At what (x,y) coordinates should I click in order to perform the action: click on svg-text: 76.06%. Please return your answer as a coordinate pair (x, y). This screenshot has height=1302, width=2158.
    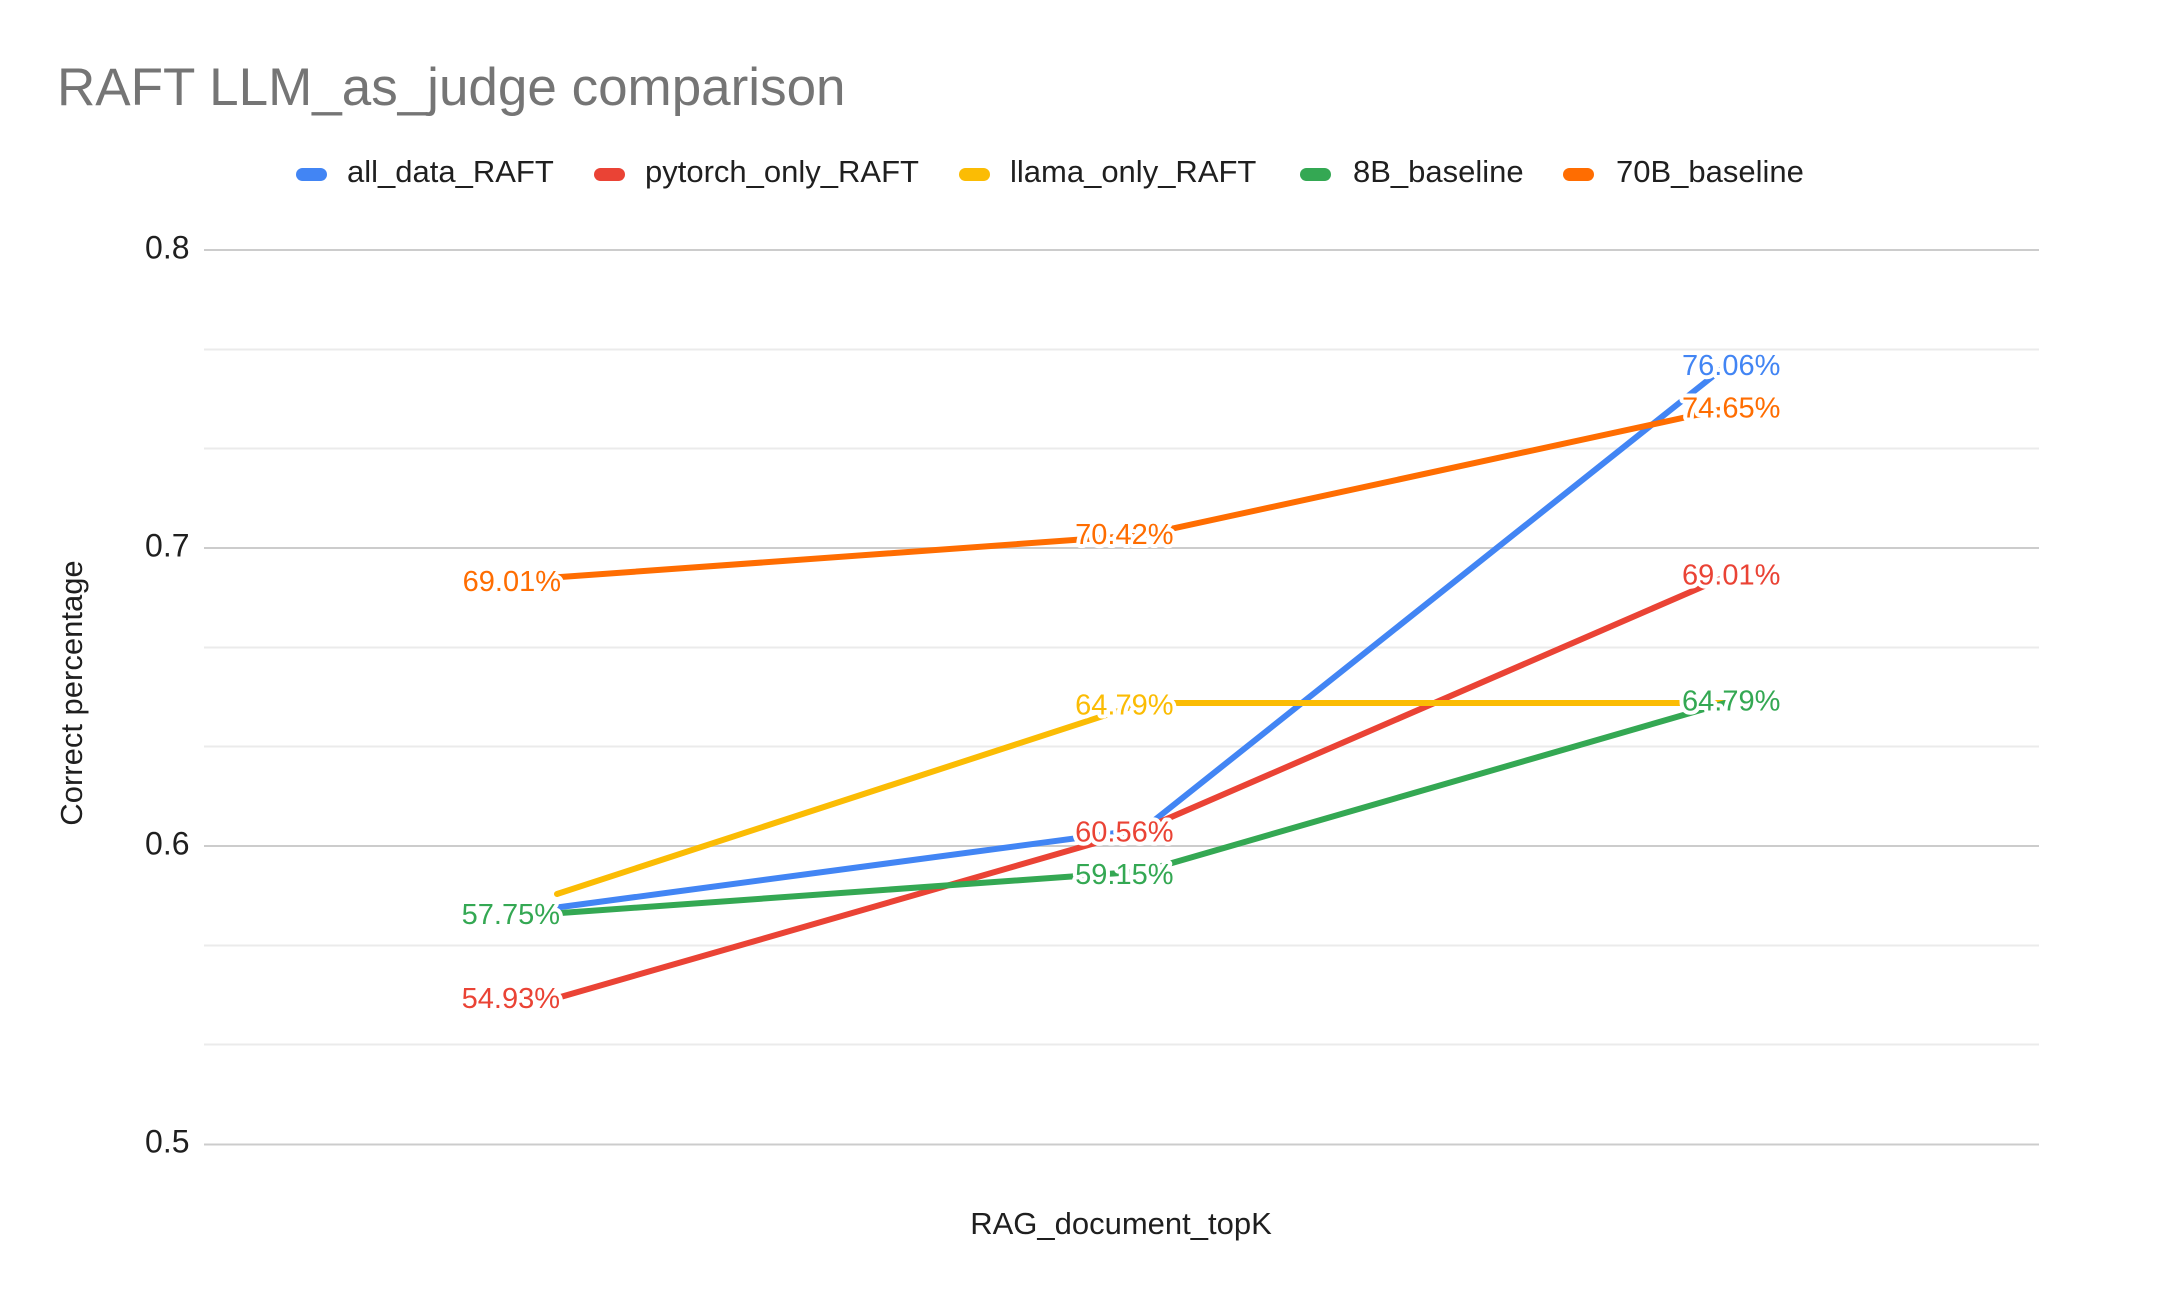
    Looking at the image, I should click on (1731, 366).